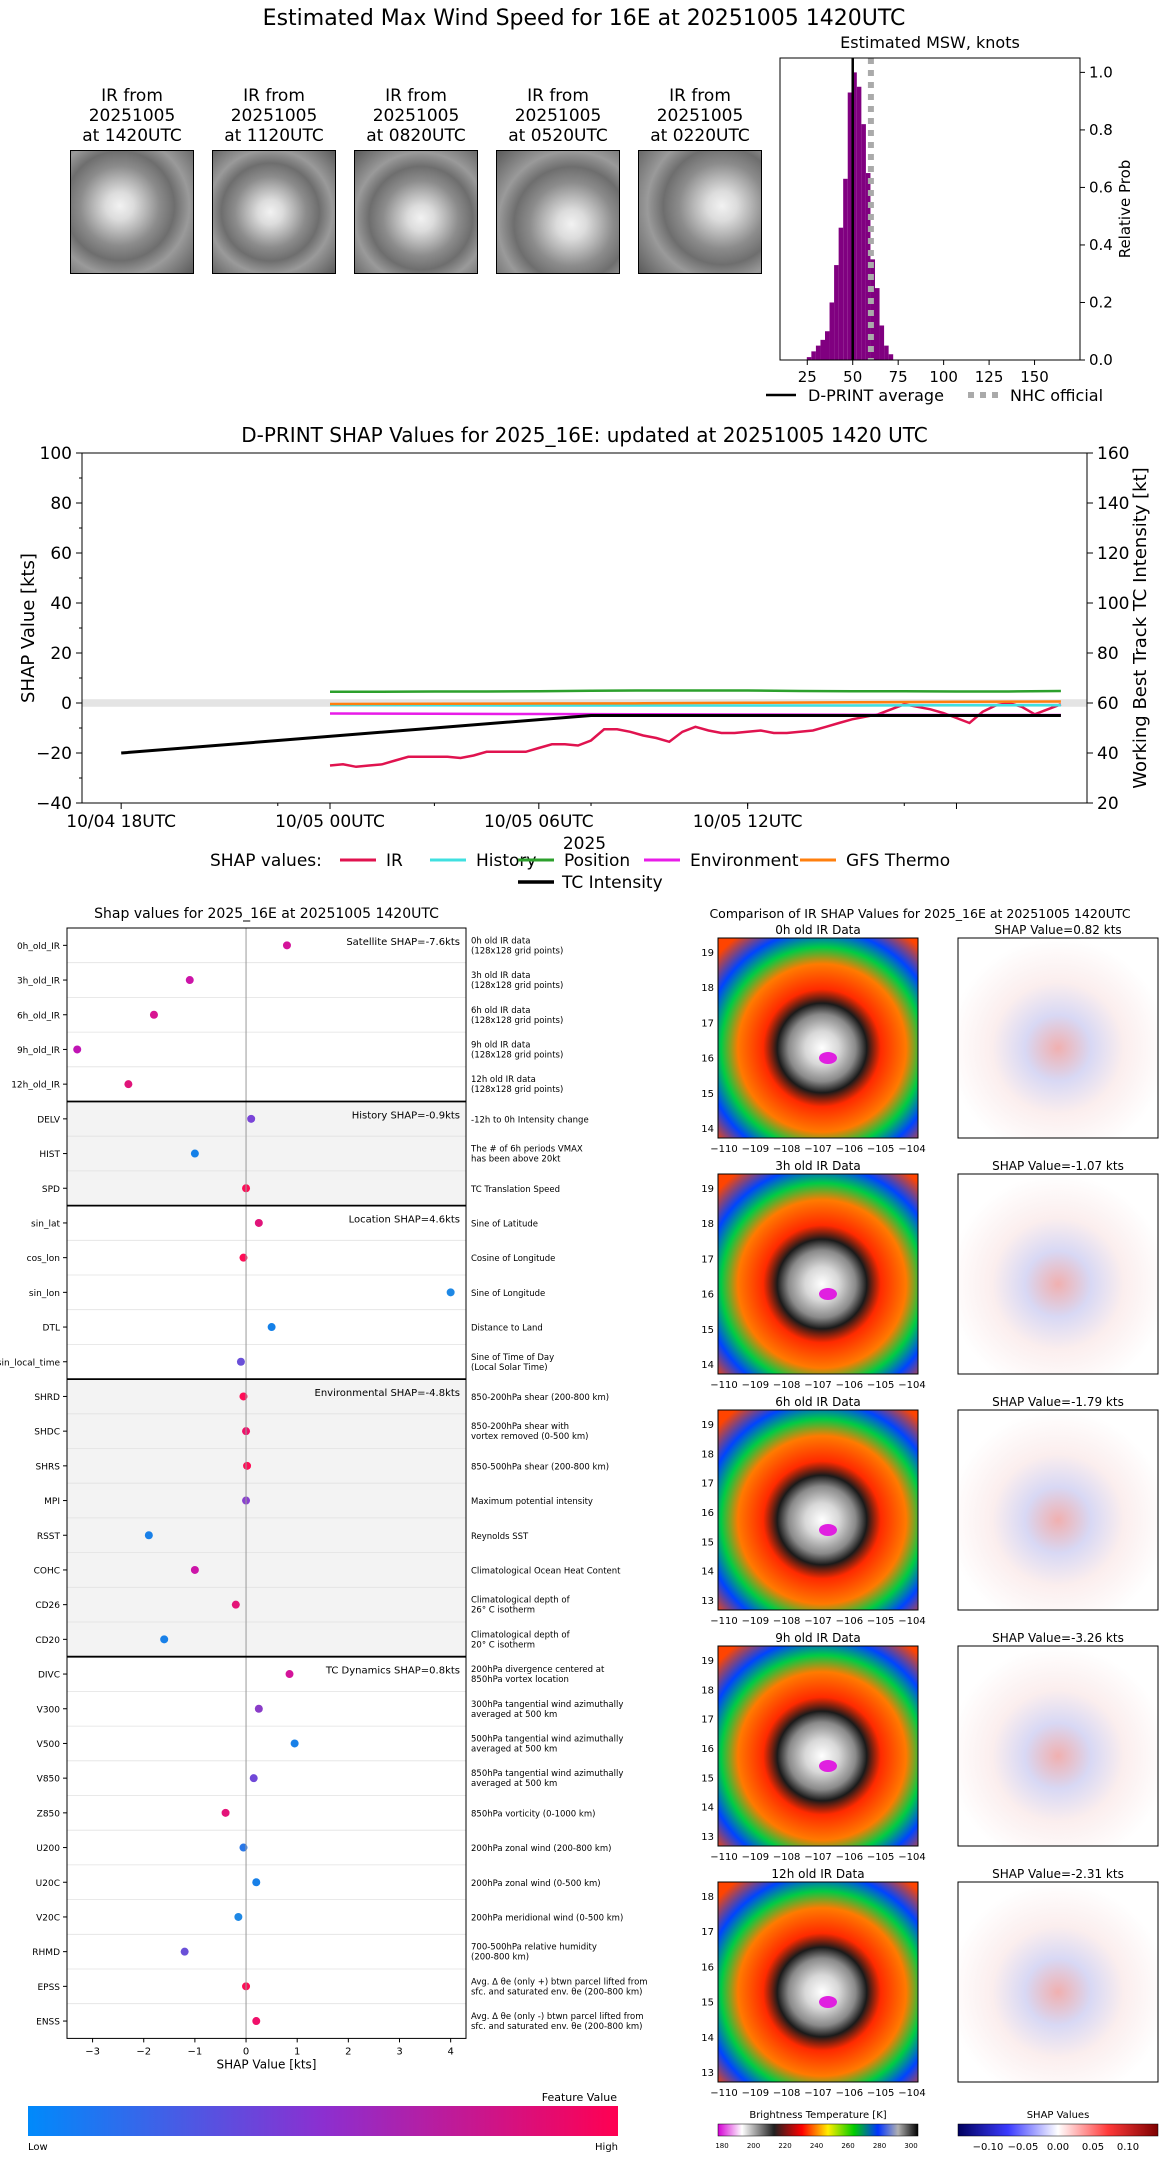 The image size is (1168, 2158). Describe the element at coordinates (849, 1149) in the screenshot. I see `ir-x-tick-label: −106` at that location.